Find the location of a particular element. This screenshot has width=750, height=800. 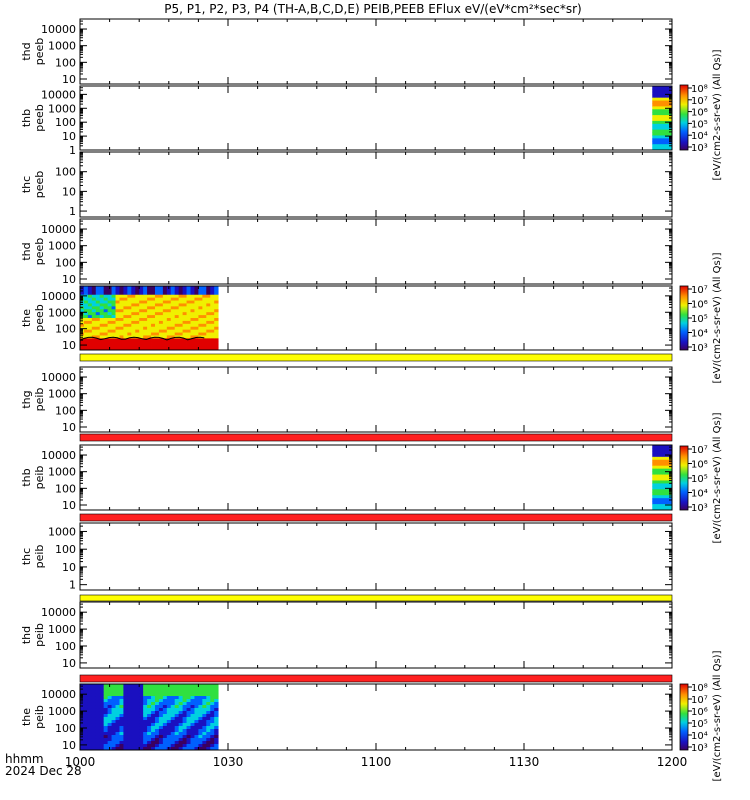

y-tick-label: 1000 is located at coordinates (62, 108).